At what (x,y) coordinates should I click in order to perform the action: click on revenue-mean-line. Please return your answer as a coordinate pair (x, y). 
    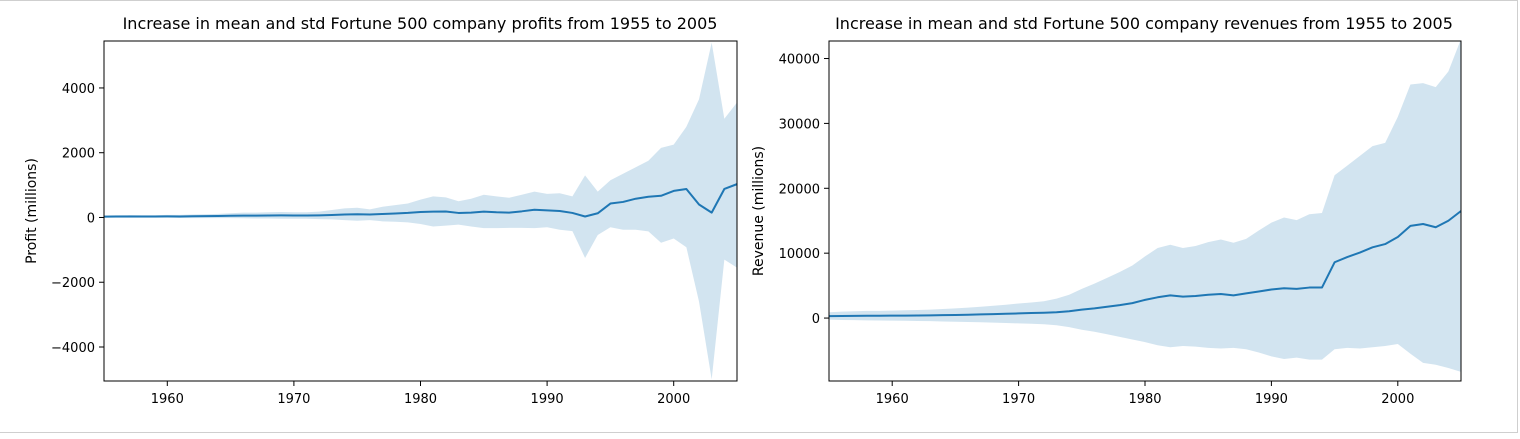
    Looking at the image, I should click on (1145, 264).